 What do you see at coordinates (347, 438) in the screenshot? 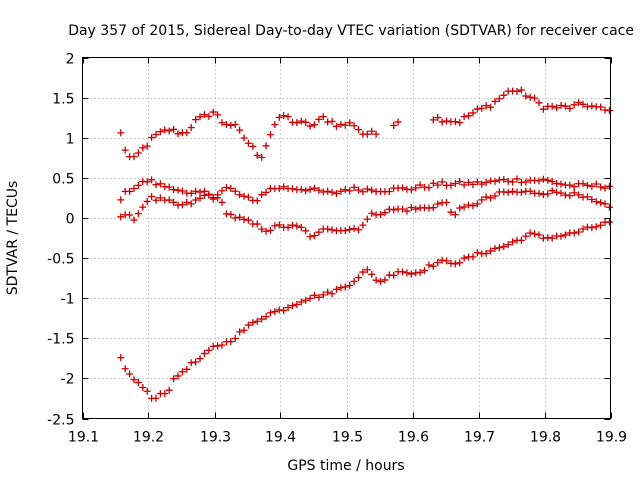
I see `x-tick-label: 19.5` at bounding box center [347, 438].